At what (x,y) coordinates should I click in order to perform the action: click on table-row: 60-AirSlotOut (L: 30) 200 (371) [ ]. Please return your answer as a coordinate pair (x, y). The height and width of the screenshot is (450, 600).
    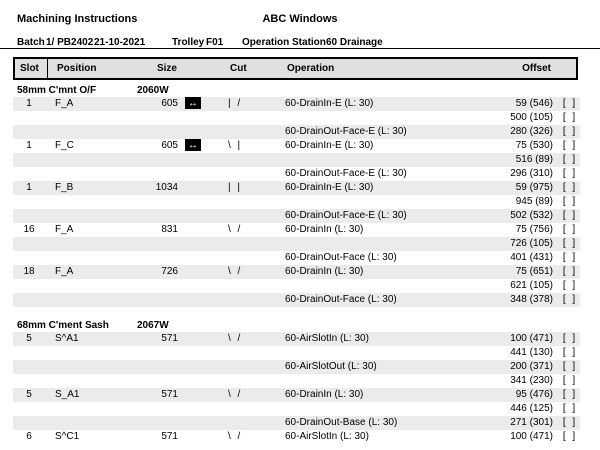
    Looking at the image, I should click on (296, 367).